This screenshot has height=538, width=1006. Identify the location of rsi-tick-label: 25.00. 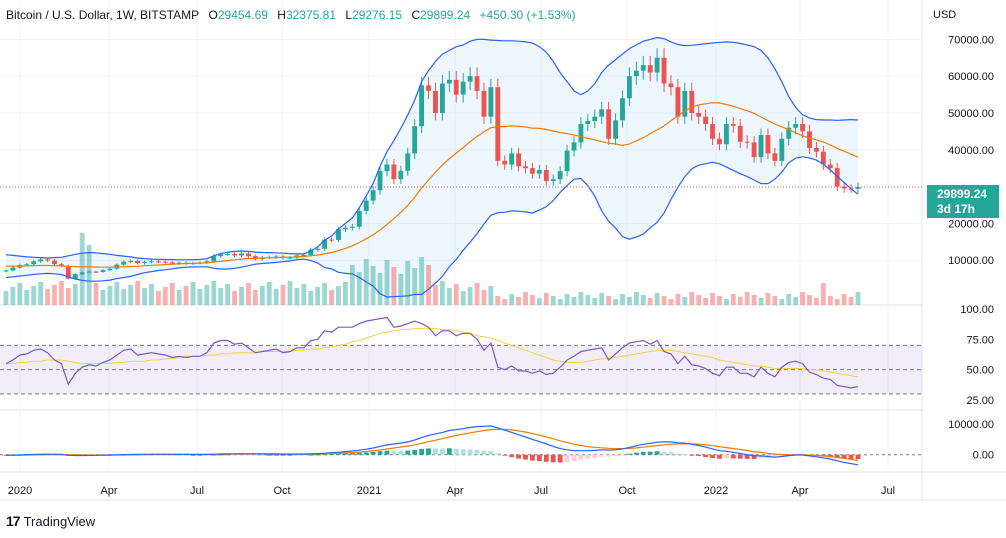
(980, 401).